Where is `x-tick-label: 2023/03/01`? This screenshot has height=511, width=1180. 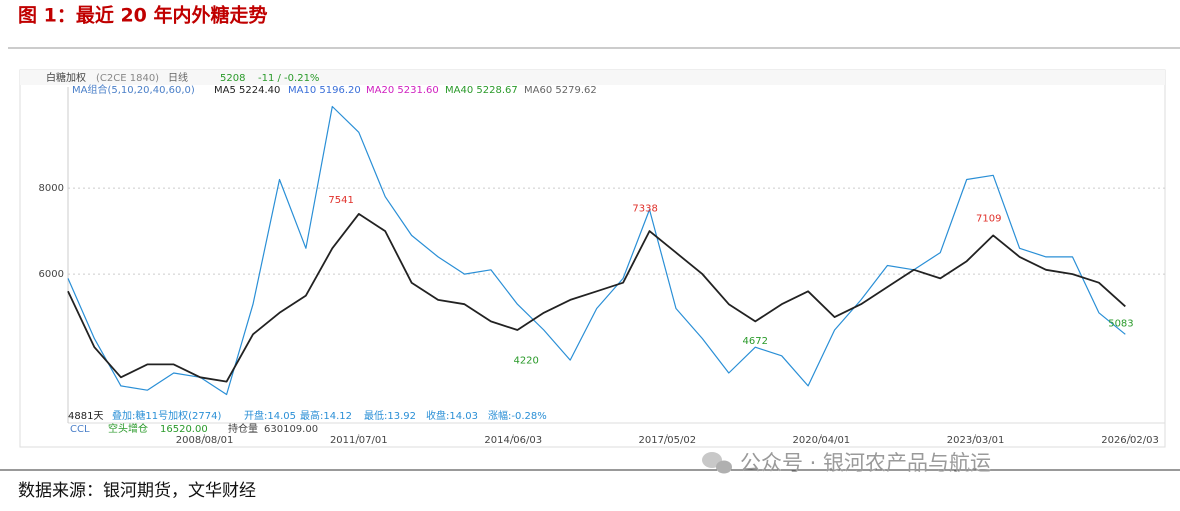
x-tick-label: 2023/03/01 is located at coordinates (976, 440).